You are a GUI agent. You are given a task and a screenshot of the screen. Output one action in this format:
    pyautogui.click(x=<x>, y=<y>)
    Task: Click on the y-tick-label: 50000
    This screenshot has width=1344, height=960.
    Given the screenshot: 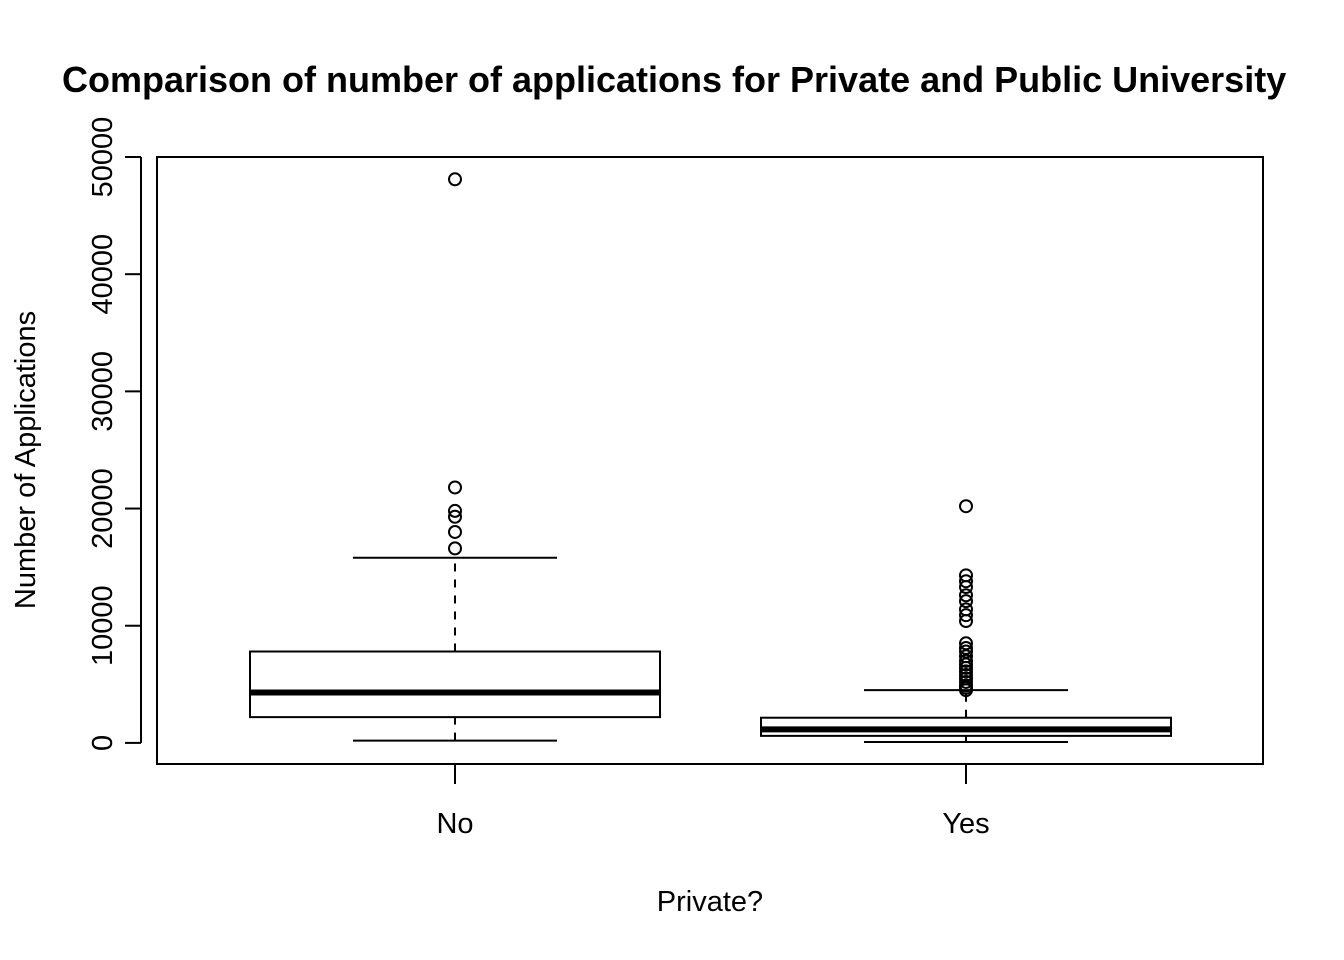 What is the action you would take?
    pyautogui.click(x=103, y=157)
    